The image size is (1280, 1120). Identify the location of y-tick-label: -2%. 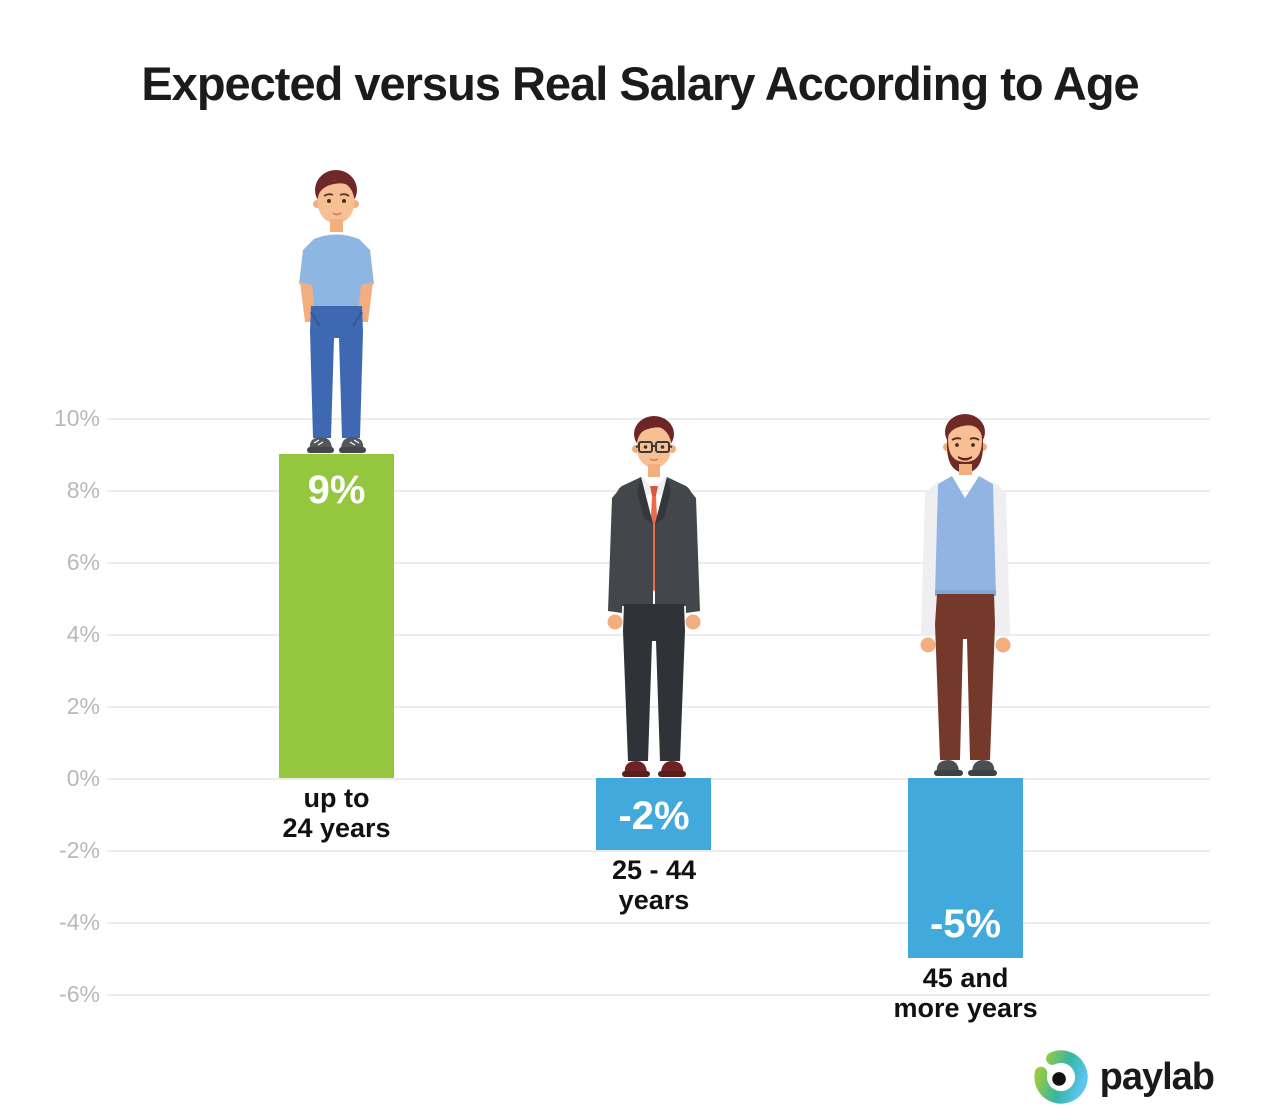
(79, 850).